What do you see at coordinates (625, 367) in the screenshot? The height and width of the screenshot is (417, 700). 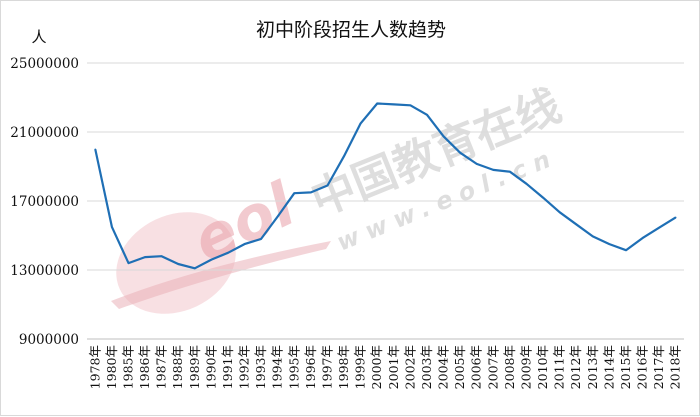 I see `x-tick-label: 2015年` at bounding box center [625, 367].